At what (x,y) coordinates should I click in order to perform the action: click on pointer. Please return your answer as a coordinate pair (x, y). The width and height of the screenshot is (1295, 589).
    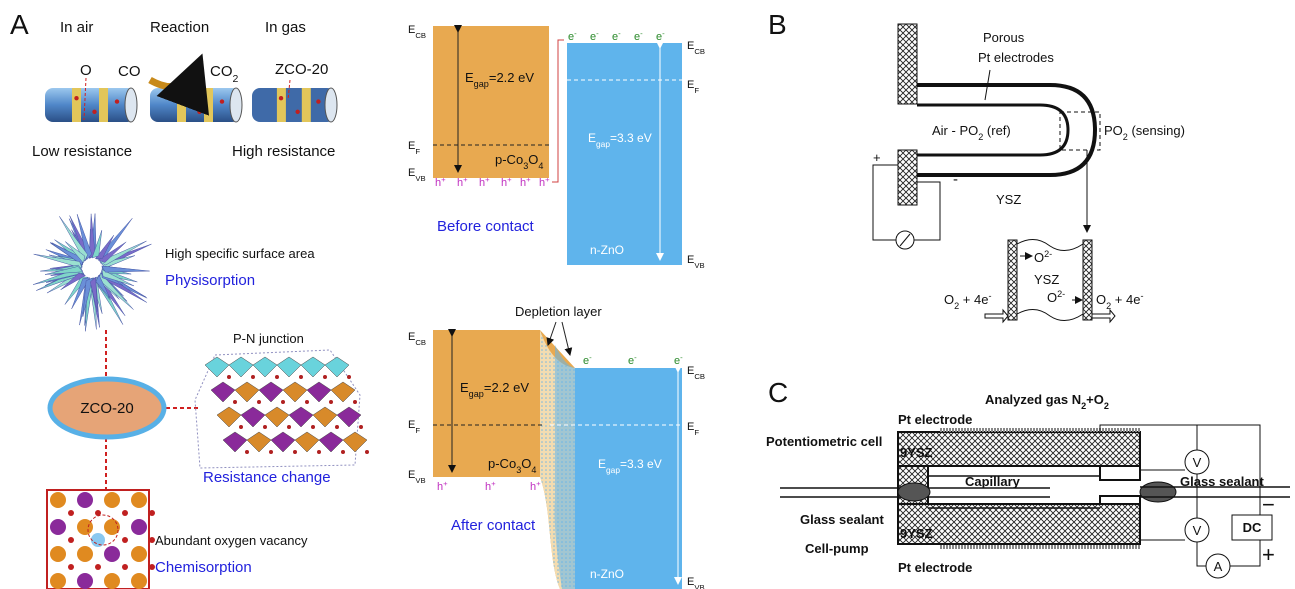
    Looking at the image, I should click on (987, 85).